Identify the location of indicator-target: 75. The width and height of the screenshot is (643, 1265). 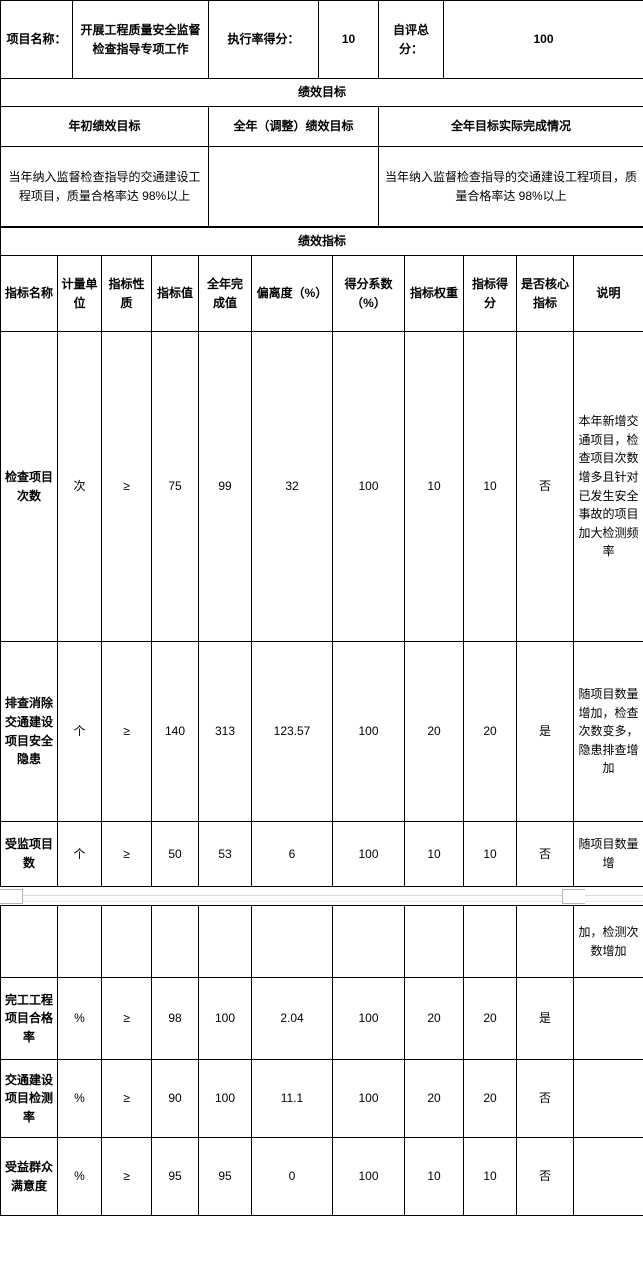
(175, 486).